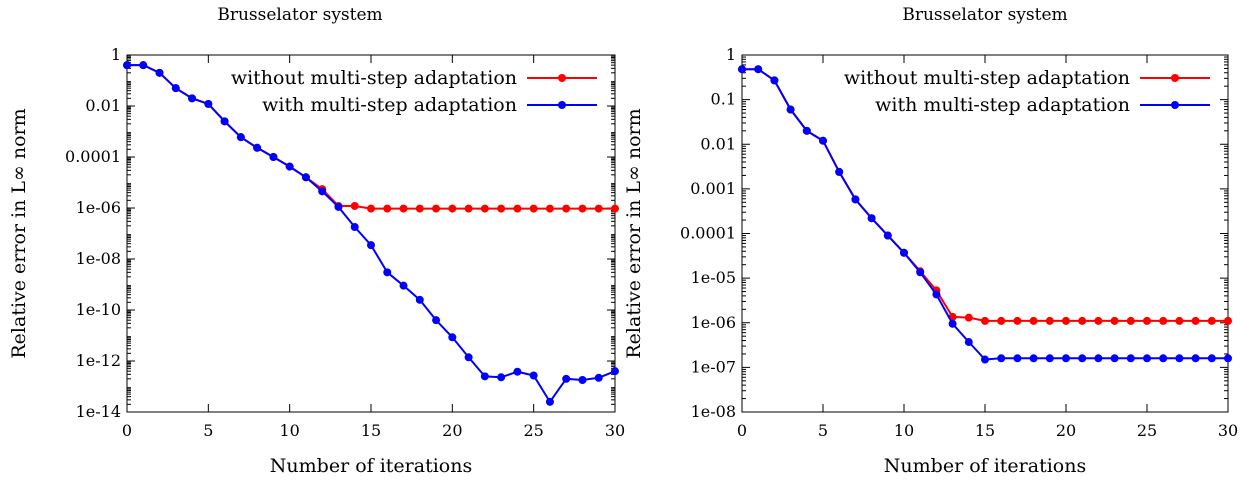 The height and width of the screenshot is (493, 1252). I want to click on y-tick-label: 1e-10, so click(98, 309).